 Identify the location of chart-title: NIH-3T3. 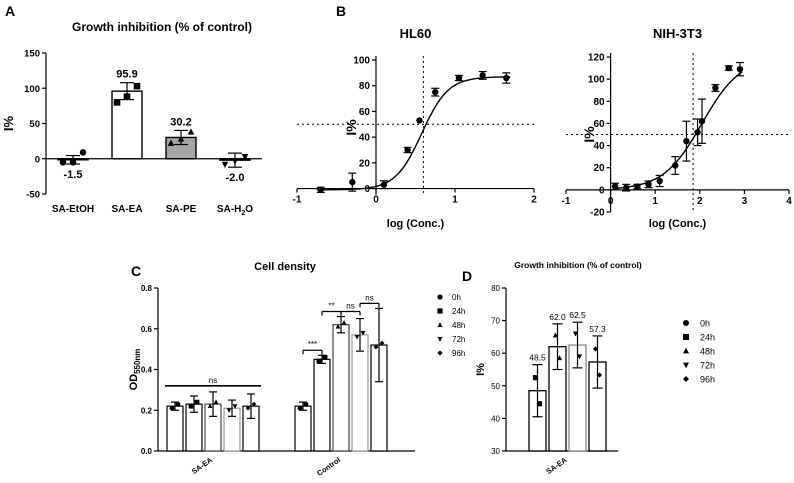
(677, 33).